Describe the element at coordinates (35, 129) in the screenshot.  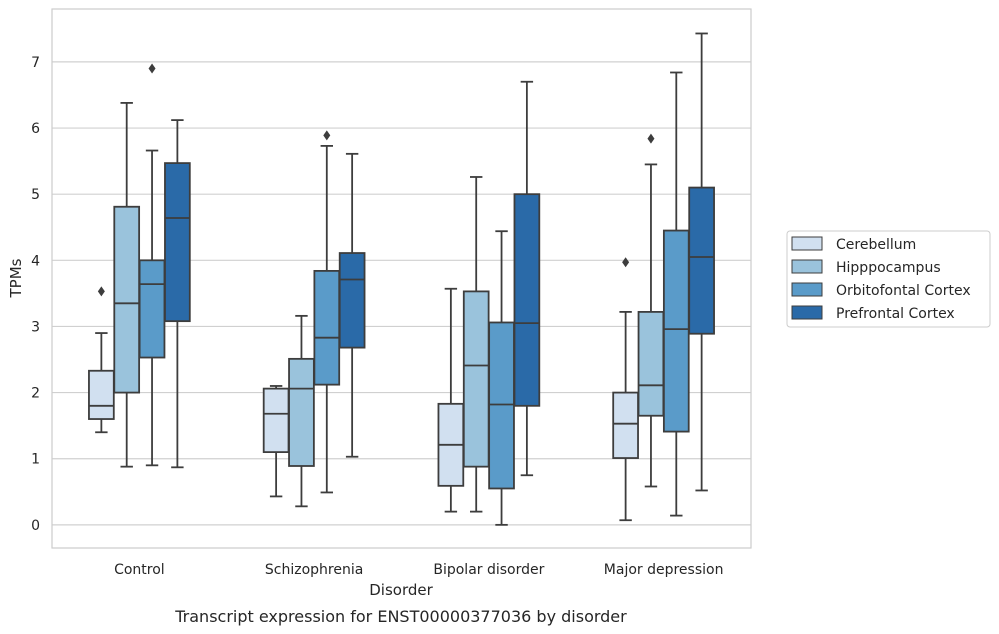
I see `y-tick-label: 6` at that location.